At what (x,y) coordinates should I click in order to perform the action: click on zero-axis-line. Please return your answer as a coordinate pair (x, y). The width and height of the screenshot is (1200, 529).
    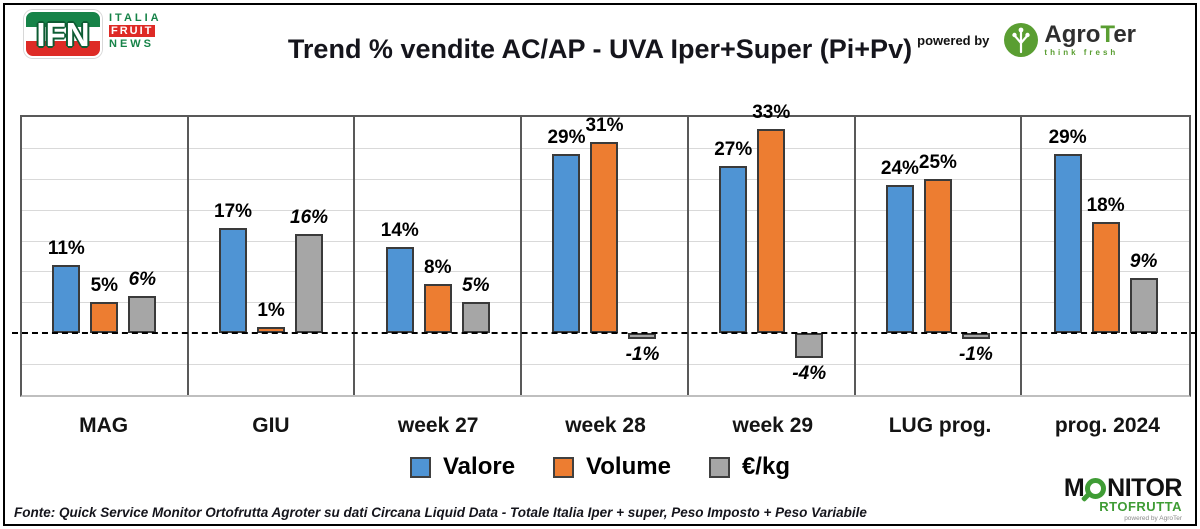
    Looking at the image, I should click on (604, 333).